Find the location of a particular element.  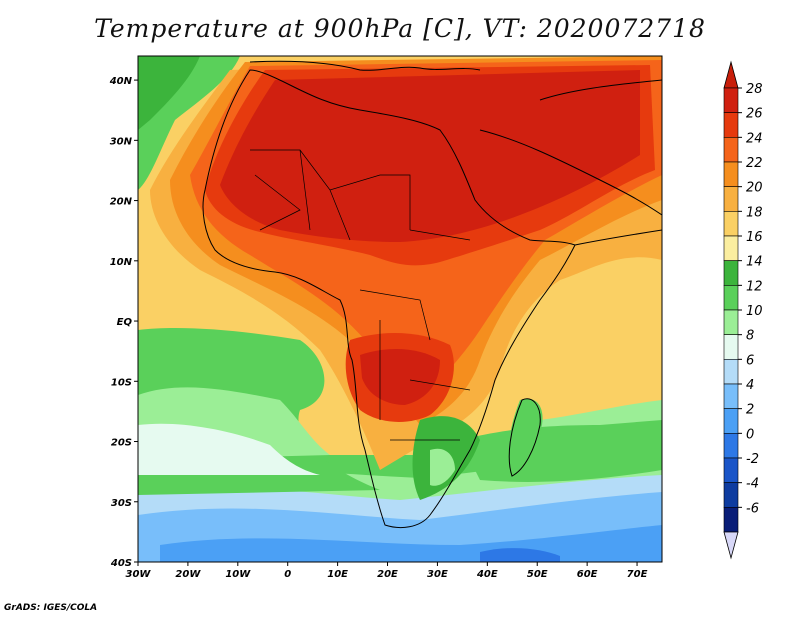

lat-tick-label: 30N is located at coordinates (121, 141).